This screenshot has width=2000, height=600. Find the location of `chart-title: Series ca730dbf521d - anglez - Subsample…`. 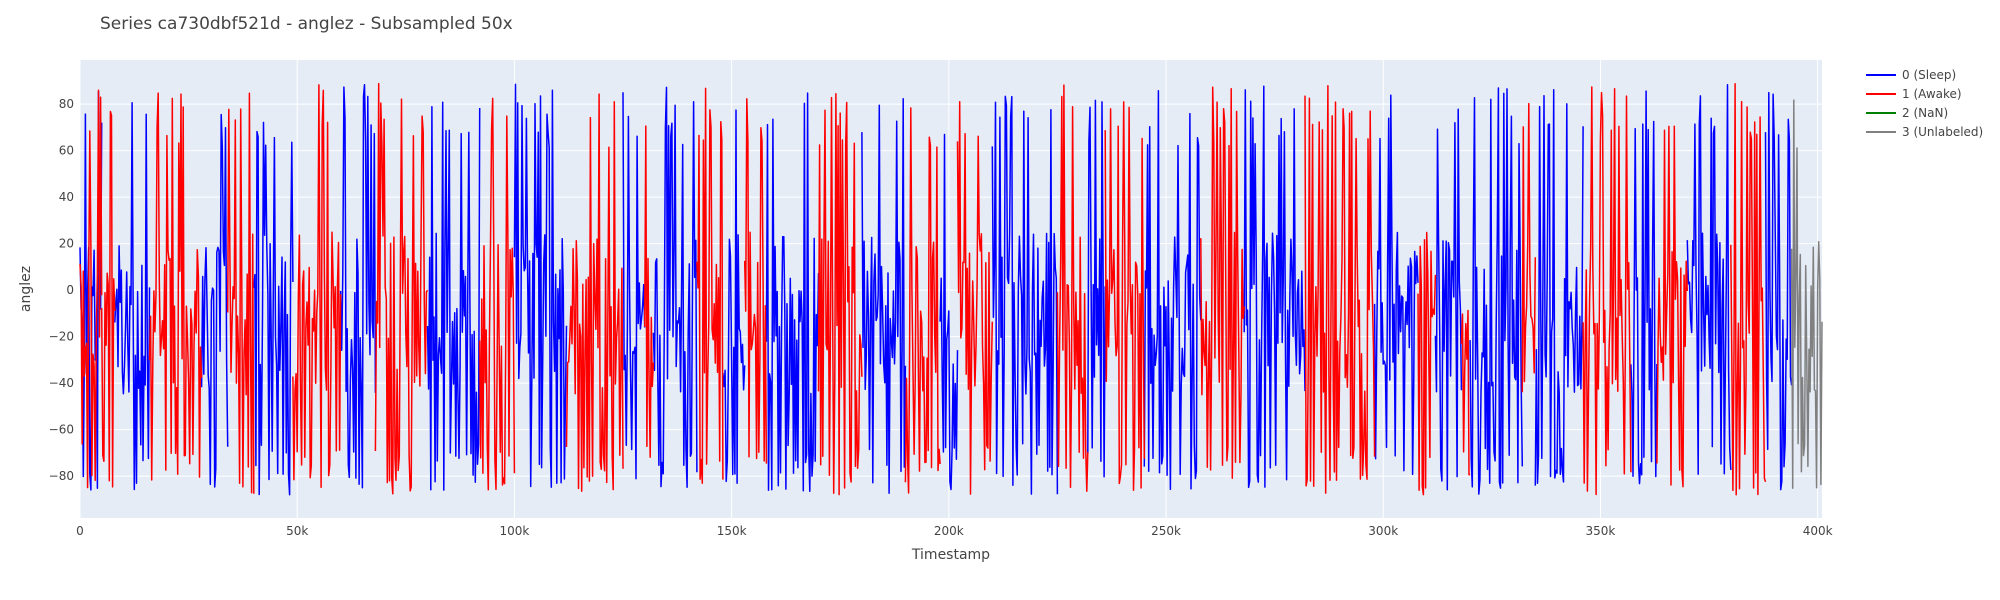

chart-title: Series ca730dbf521d - anglez - Subsample… is located at coordinates (306, 24).